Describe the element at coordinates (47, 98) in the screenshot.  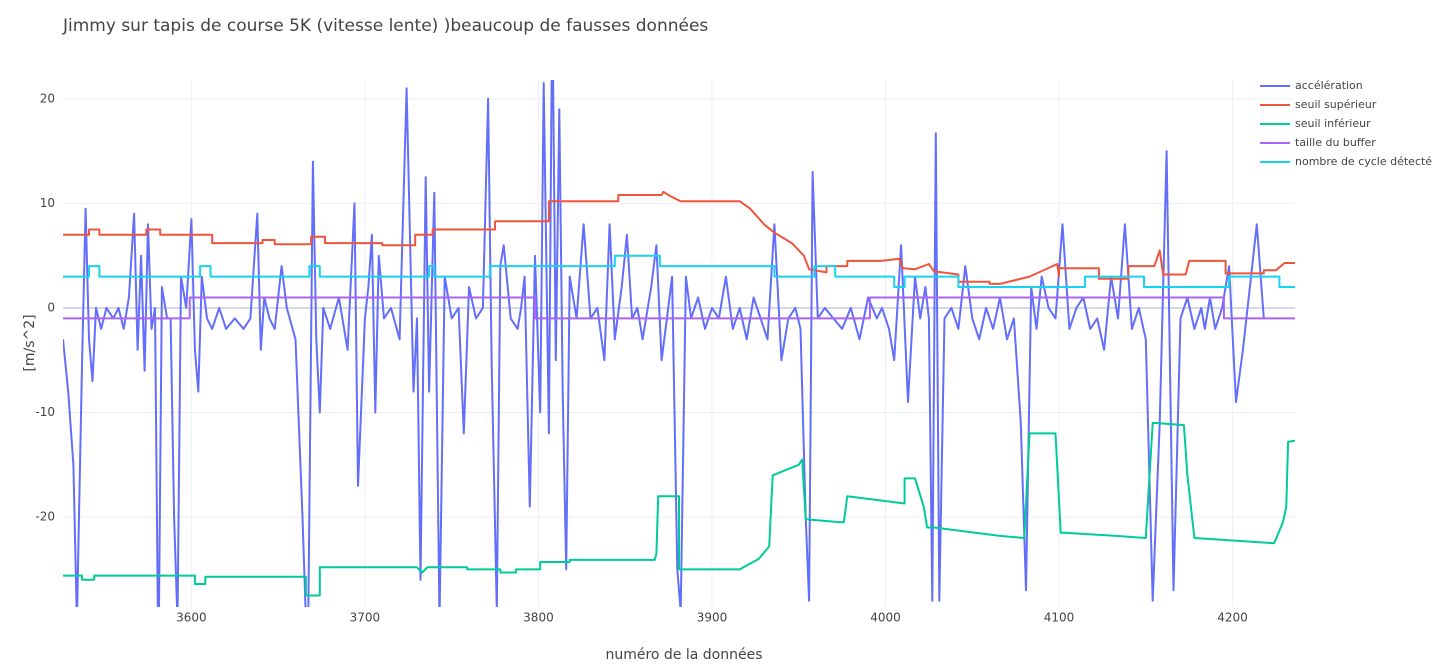
I see `y-tick-label: 20` at that location.